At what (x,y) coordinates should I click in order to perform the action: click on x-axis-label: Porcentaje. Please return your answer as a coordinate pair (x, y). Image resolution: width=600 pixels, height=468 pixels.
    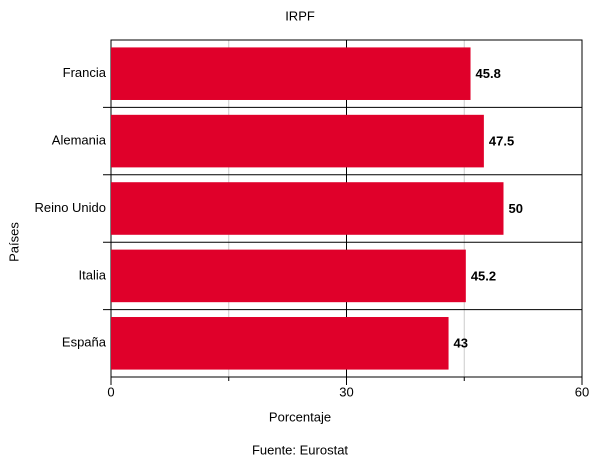
    Looking at the image, I should click on (300, 416).